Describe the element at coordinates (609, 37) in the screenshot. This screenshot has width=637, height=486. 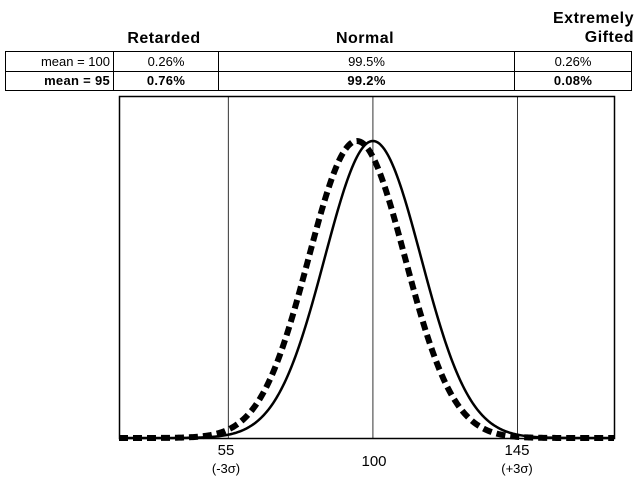
I see `header-gifted-line2: Gifted` at that location.